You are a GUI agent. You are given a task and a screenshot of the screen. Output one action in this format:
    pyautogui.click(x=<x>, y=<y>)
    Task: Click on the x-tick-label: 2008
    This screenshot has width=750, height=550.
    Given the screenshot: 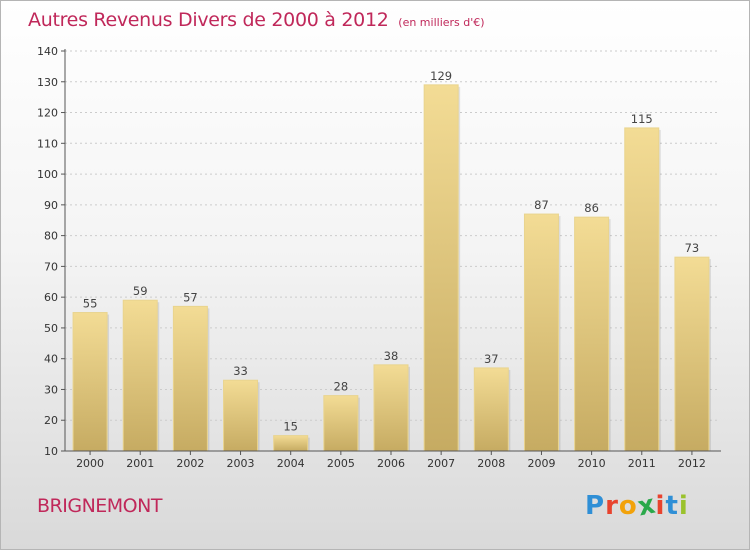 What is the action you would take?
    pyautogui.click(x=491, y=463)
    